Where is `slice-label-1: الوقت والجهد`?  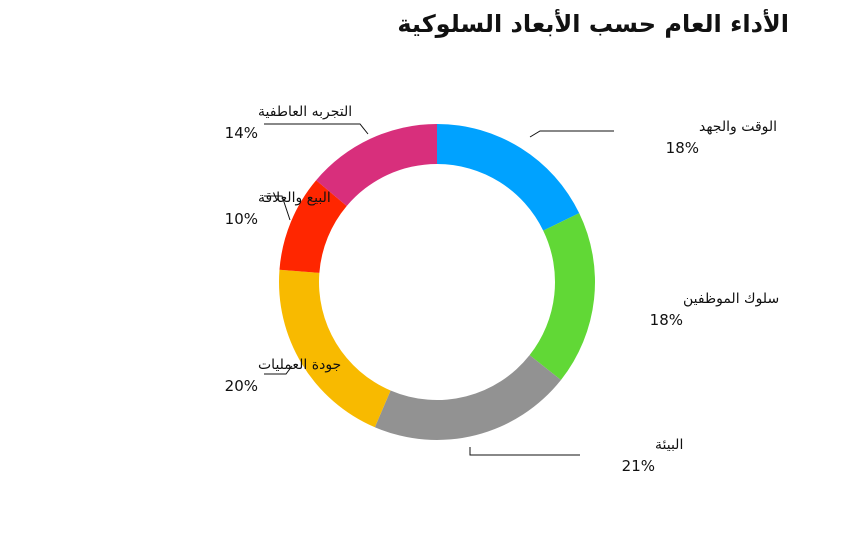
slice-label-1: الوقت والجهد is located at coordinates (738, 127).